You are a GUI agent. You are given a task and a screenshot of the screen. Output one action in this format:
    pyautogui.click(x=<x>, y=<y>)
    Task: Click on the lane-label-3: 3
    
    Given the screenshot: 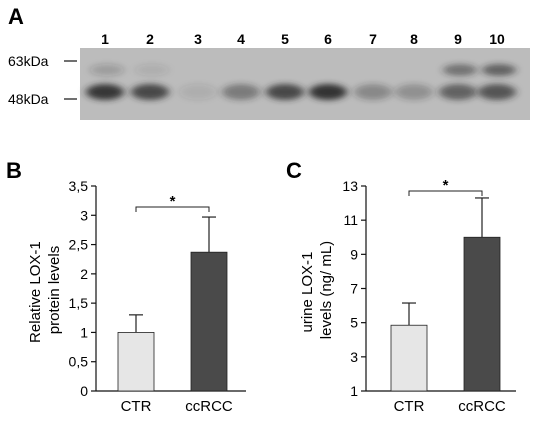 What is the action you would take?
    pyautogui.click(x=198, y=39)
    